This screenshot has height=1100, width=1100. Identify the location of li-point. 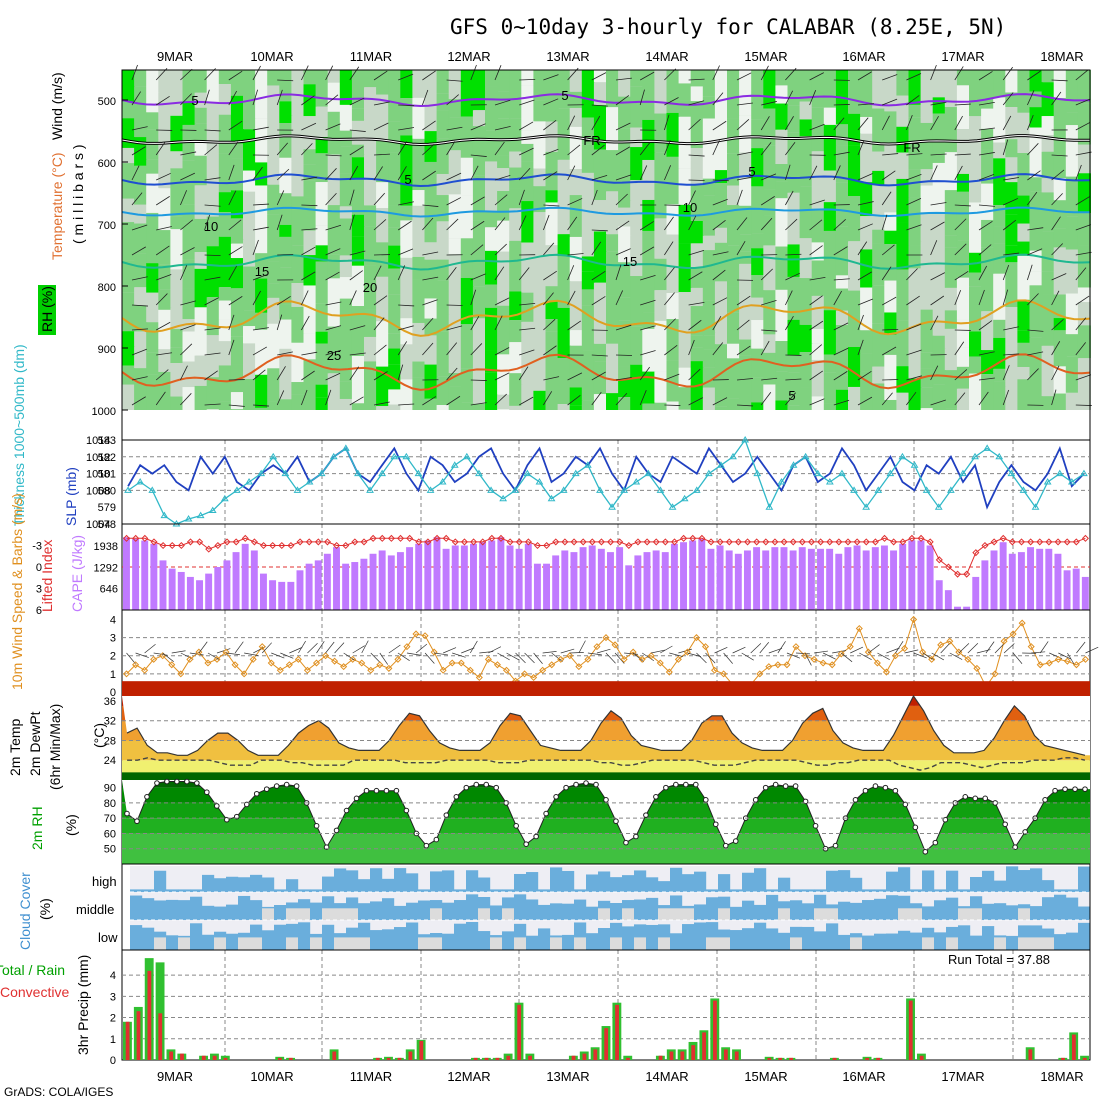
(1058, 542).